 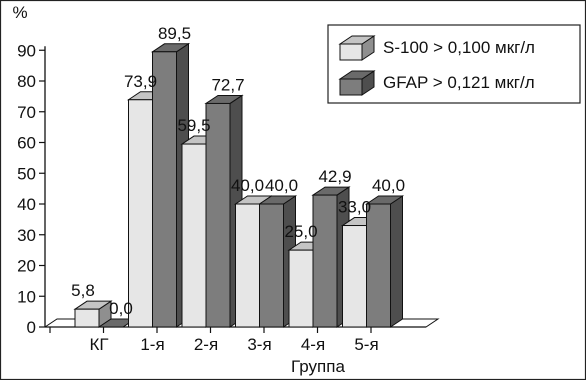 I want to click on y-tick-label: 60, so click(x=26, y=143).